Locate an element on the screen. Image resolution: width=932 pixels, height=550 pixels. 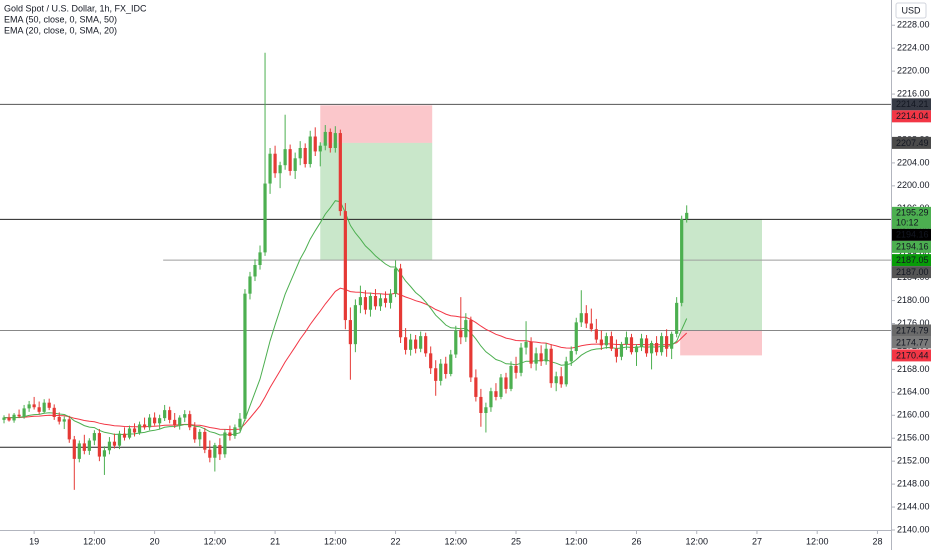
currency-label: USD is located at coordinates (911, 10).